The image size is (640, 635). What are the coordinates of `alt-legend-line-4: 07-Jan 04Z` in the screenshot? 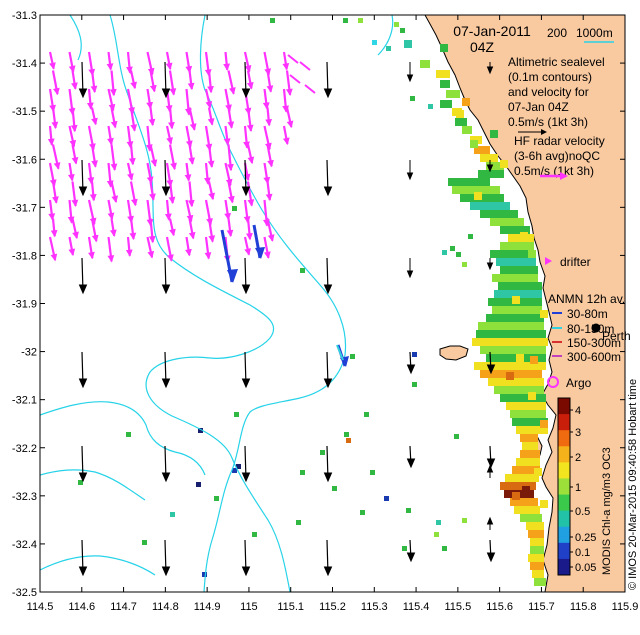 It's located at (538, 107).